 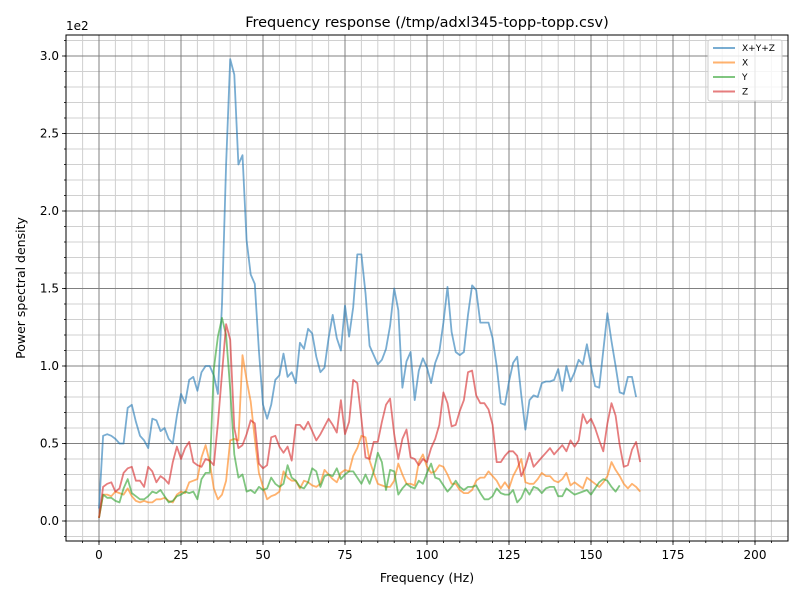 I want to click on y-tick-label: 0.0, so click(x=49, y=521).